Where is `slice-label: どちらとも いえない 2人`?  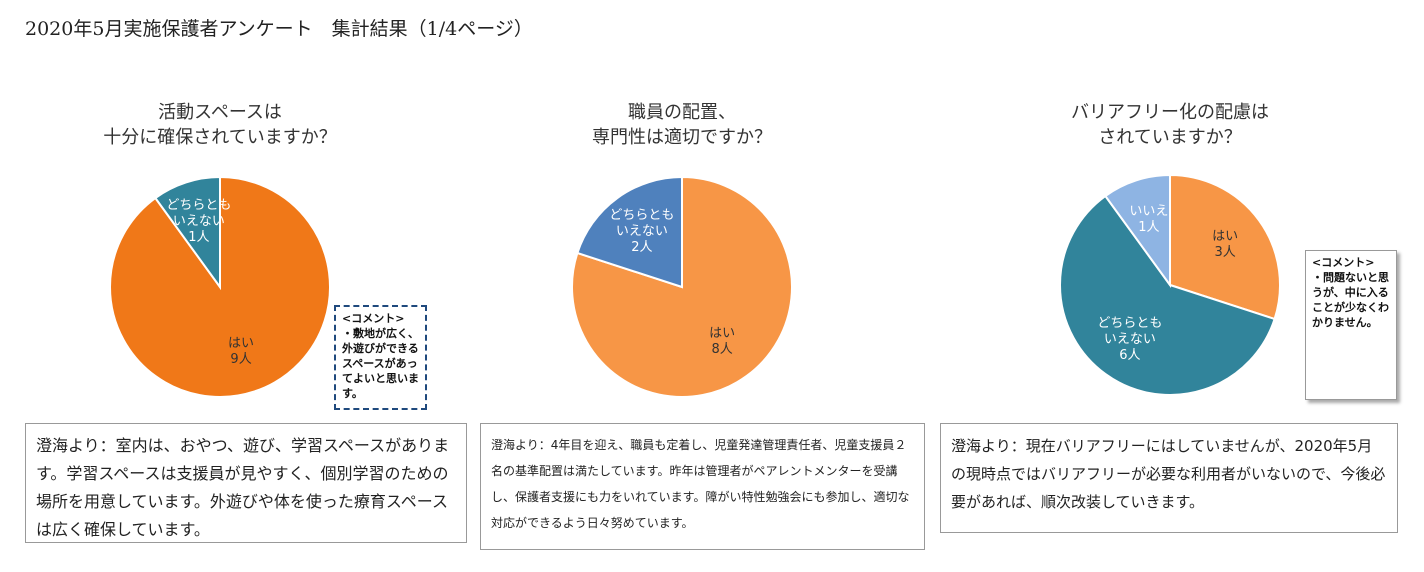 slice-label: どちらとも いえない 2人 is located at coordinates (642, 232).